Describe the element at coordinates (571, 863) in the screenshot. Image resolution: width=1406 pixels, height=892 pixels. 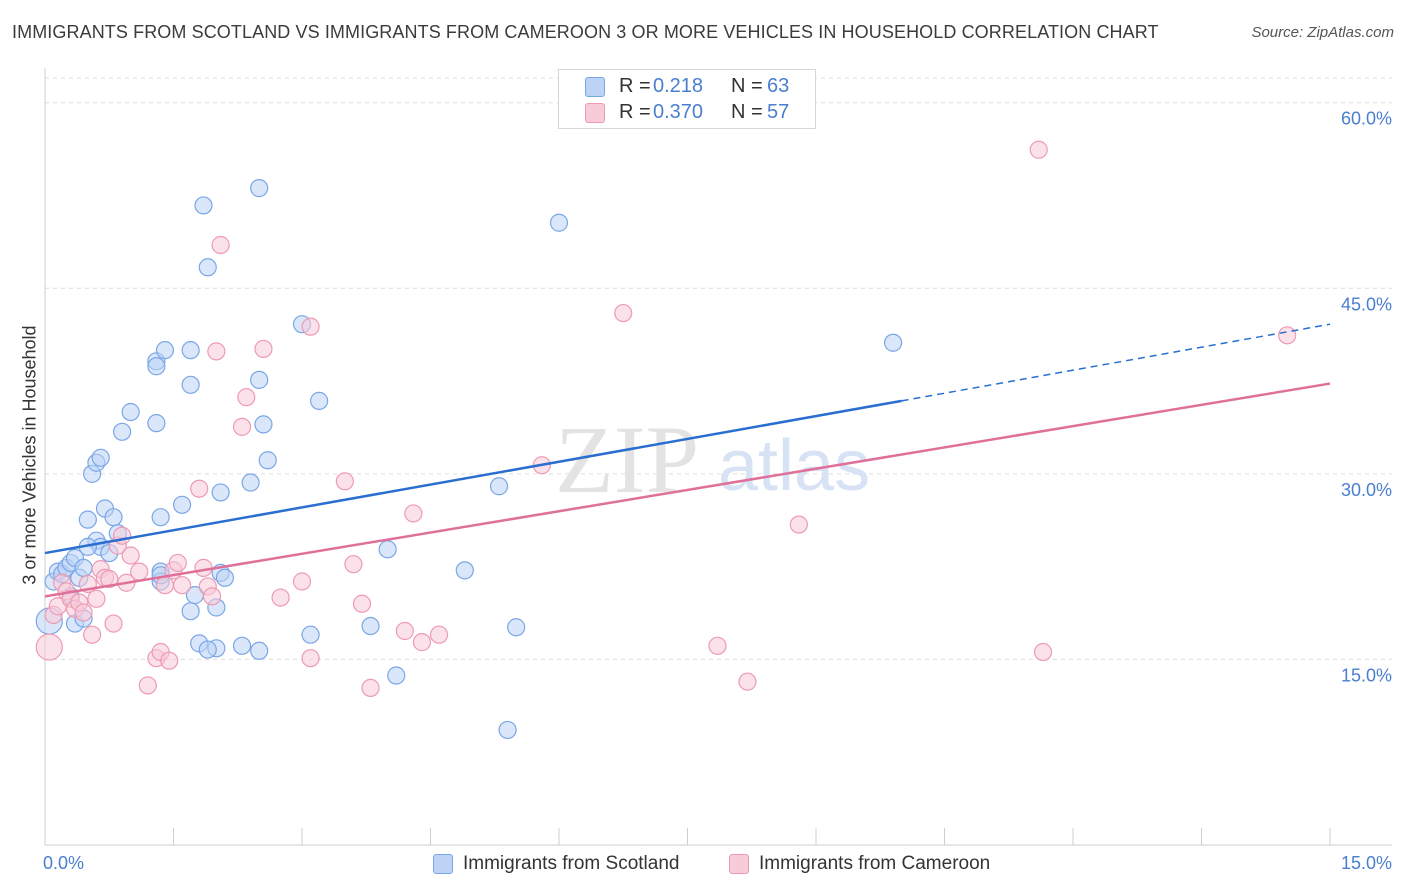
I see `bottom-legend-label-scotland: Immigrants from Scotland` at that location.